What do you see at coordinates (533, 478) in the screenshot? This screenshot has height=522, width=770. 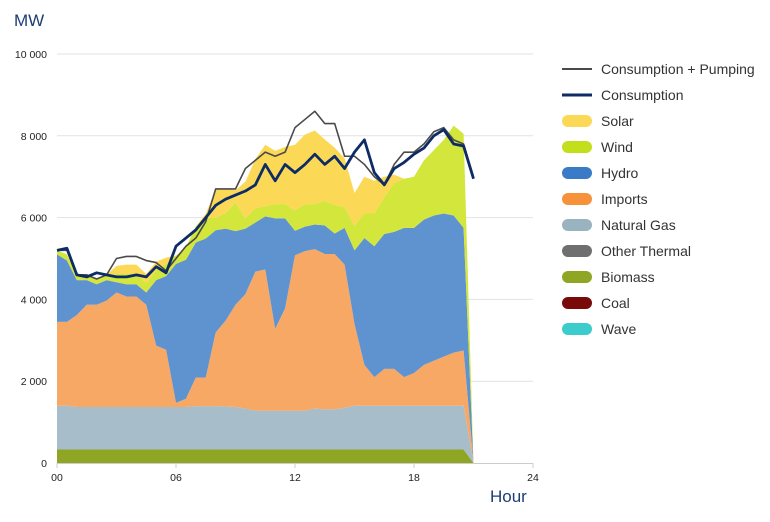 I see `x-tick-label-24: 24` at bounding box center [533, 478].